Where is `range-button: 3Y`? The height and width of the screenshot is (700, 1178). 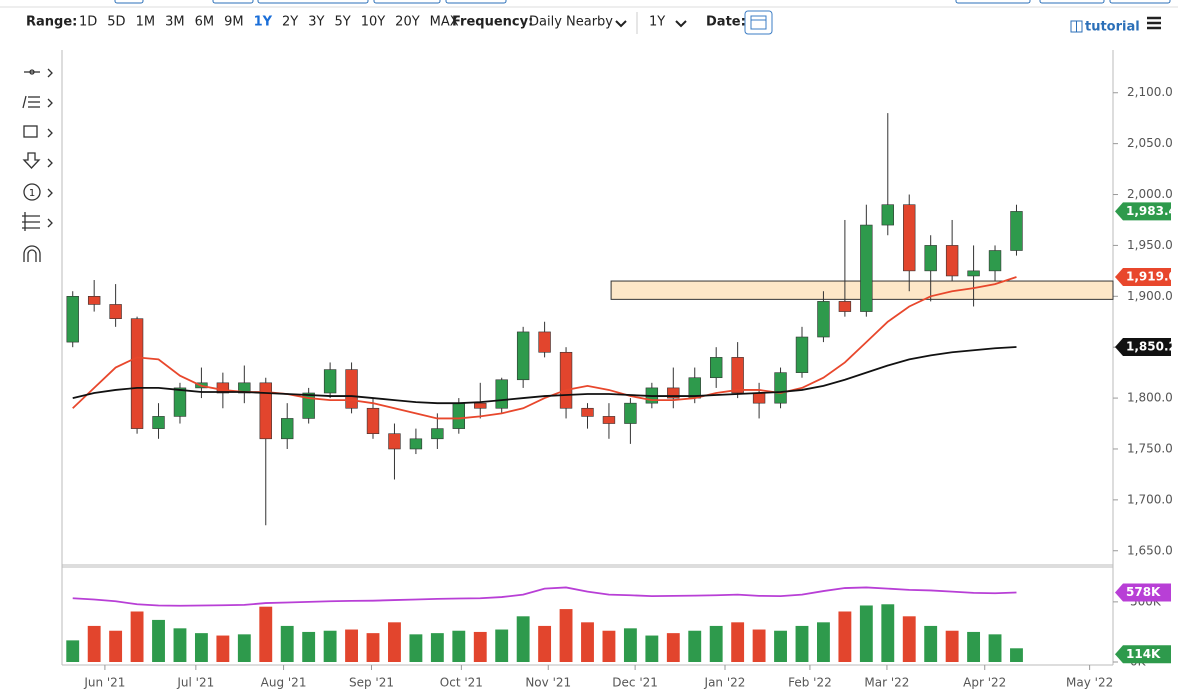
range-button: 3Y is located at coordinates (316, 22).